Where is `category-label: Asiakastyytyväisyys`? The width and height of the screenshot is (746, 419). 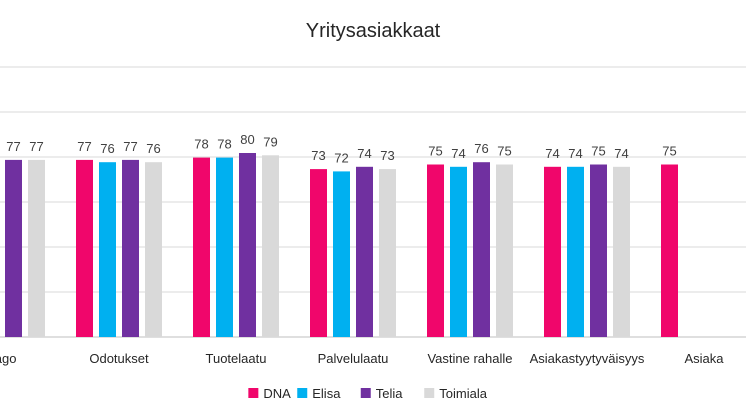 category-label: Asiakastyytyväisyys is located at coordinates (587, 358).